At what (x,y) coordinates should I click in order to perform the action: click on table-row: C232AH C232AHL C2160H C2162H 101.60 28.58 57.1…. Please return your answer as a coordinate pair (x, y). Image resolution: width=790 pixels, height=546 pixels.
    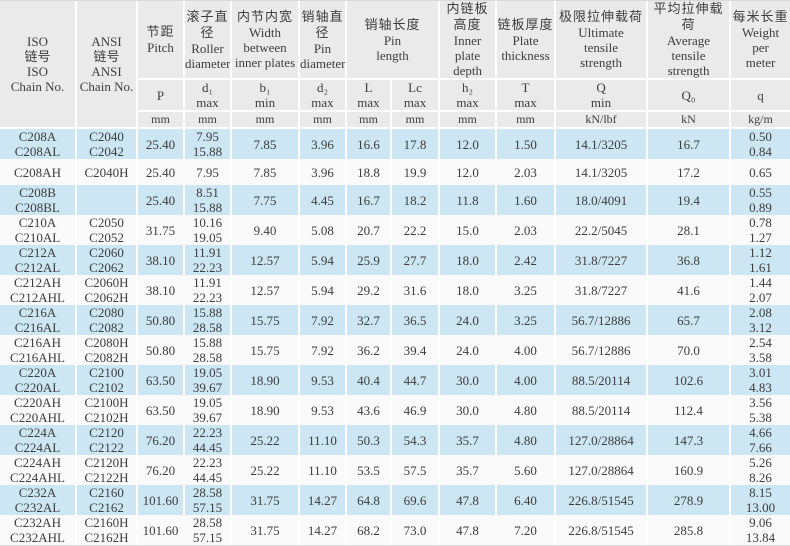
    Looking at the image, I should click on (395, 530).